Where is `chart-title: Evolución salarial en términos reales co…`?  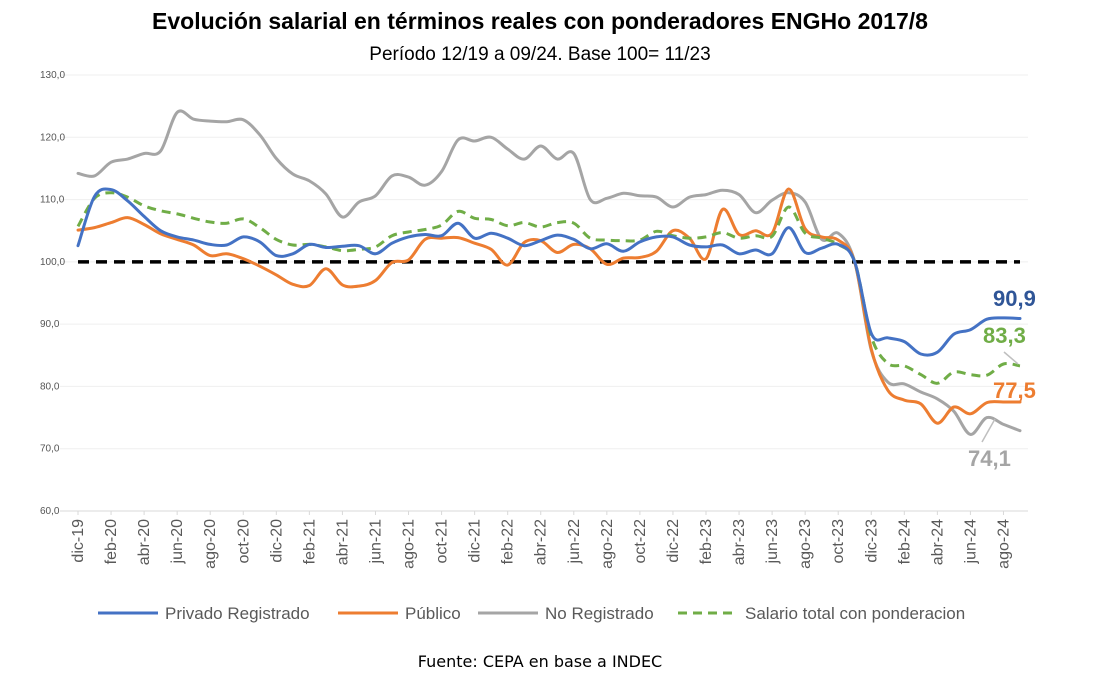 chart-title: Evolución salarial en términos reales co… is located at coordinates (540, 21).